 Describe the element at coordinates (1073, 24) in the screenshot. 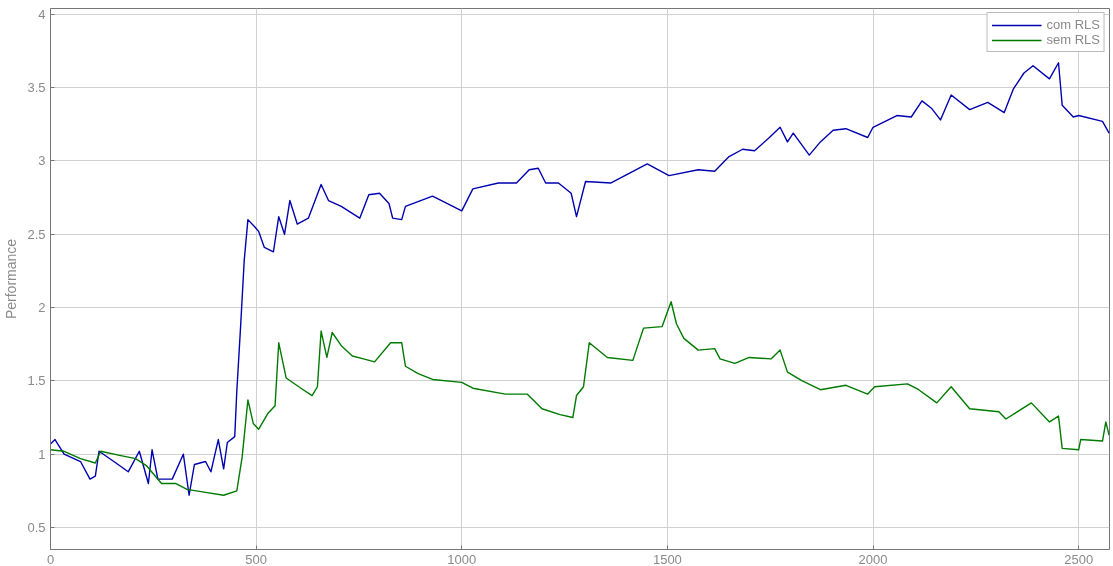

I see `legend-label: com RLS` at that location.